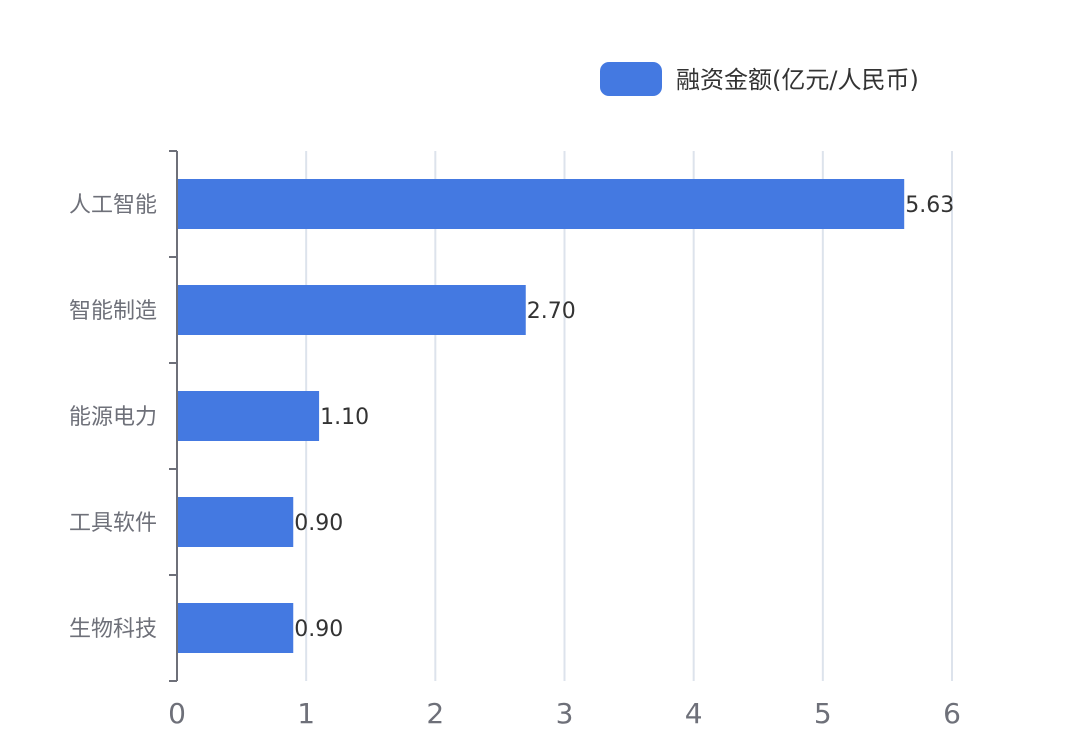  Describe the element at coordinates (113, 205) in the screenshot. I see `category-label-0: 人工智能` at that location.